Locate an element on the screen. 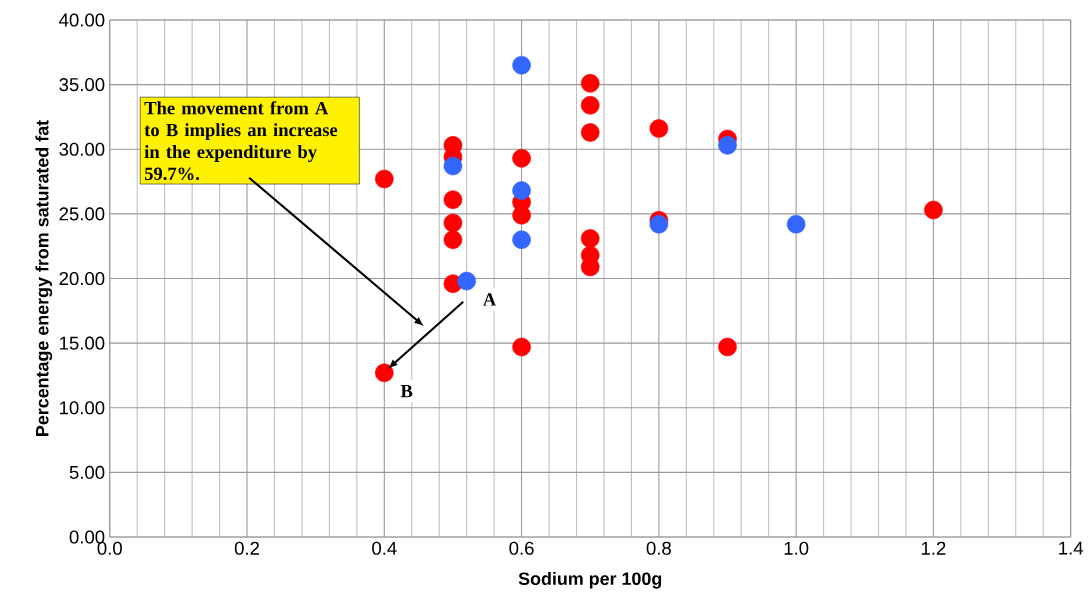 This screenshot has height=612, width=1088. x-tick-label: 1.4 is located at coordinates (1071, 548).